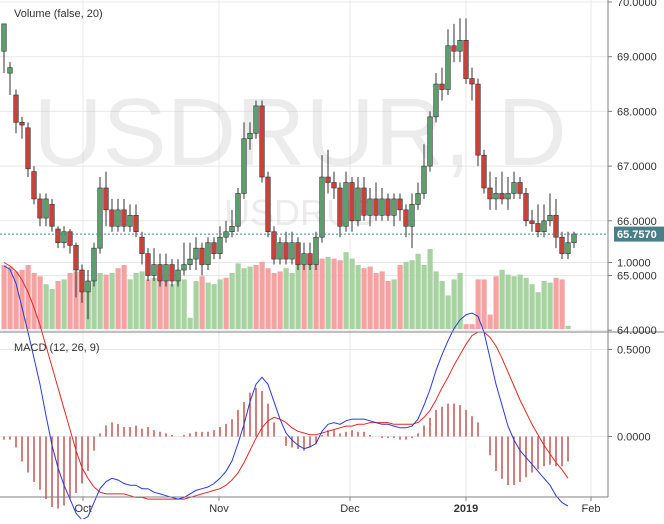 The height and width of the screenshot is (524, 664). I want to click on current-price-tag: 65.7570, so click(639, 234).